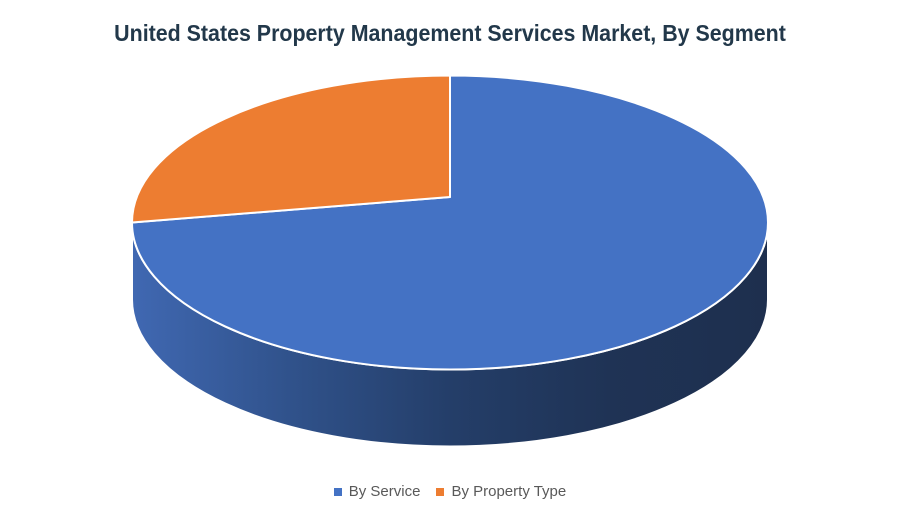 This screenshot has height=525, width=900. I want to click on legend-marker-by-property-type-icon, so click(440, 491).